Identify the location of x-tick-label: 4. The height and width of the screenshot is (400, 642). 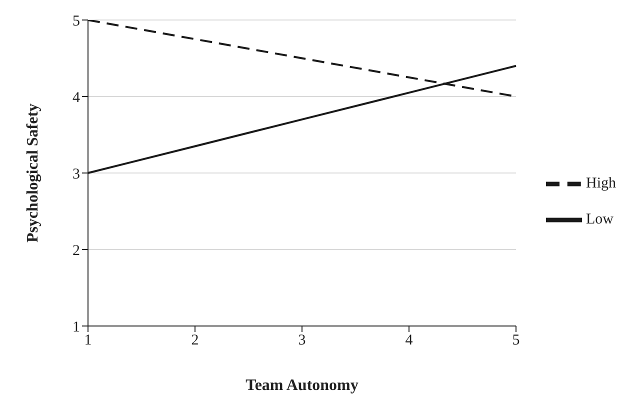
(409, 340).